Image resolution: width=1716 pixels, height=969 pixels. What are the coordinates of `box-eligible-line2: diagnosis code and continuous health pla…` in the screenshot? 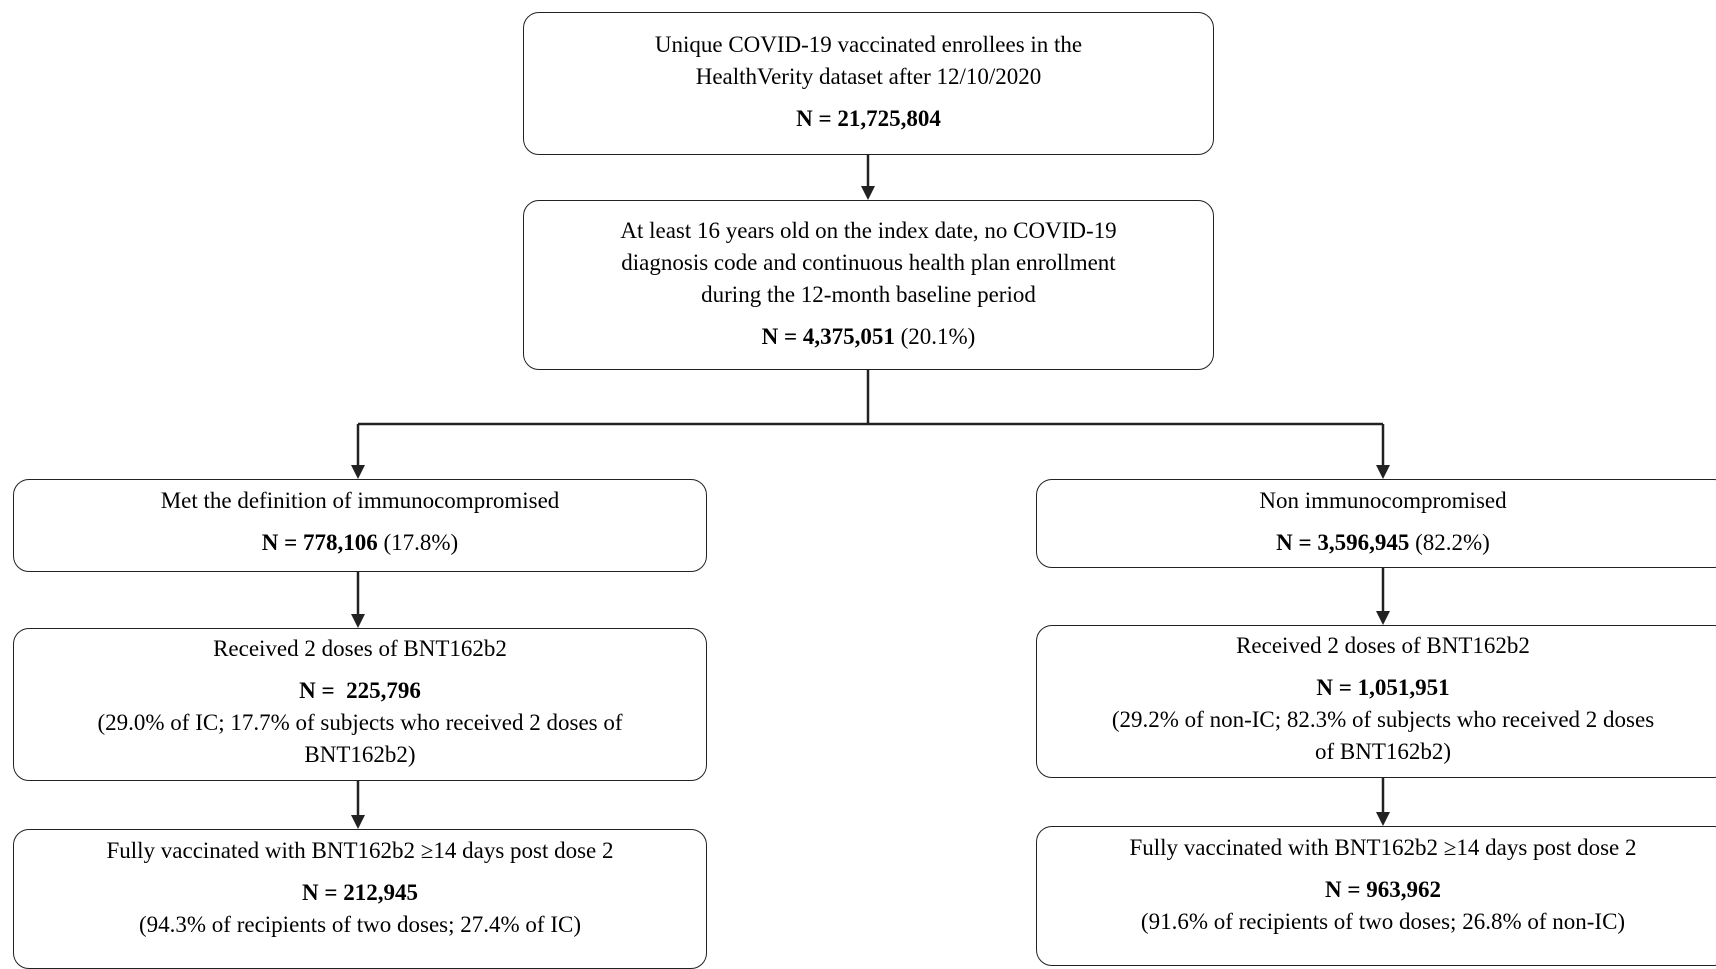 It's located at (868, 262).